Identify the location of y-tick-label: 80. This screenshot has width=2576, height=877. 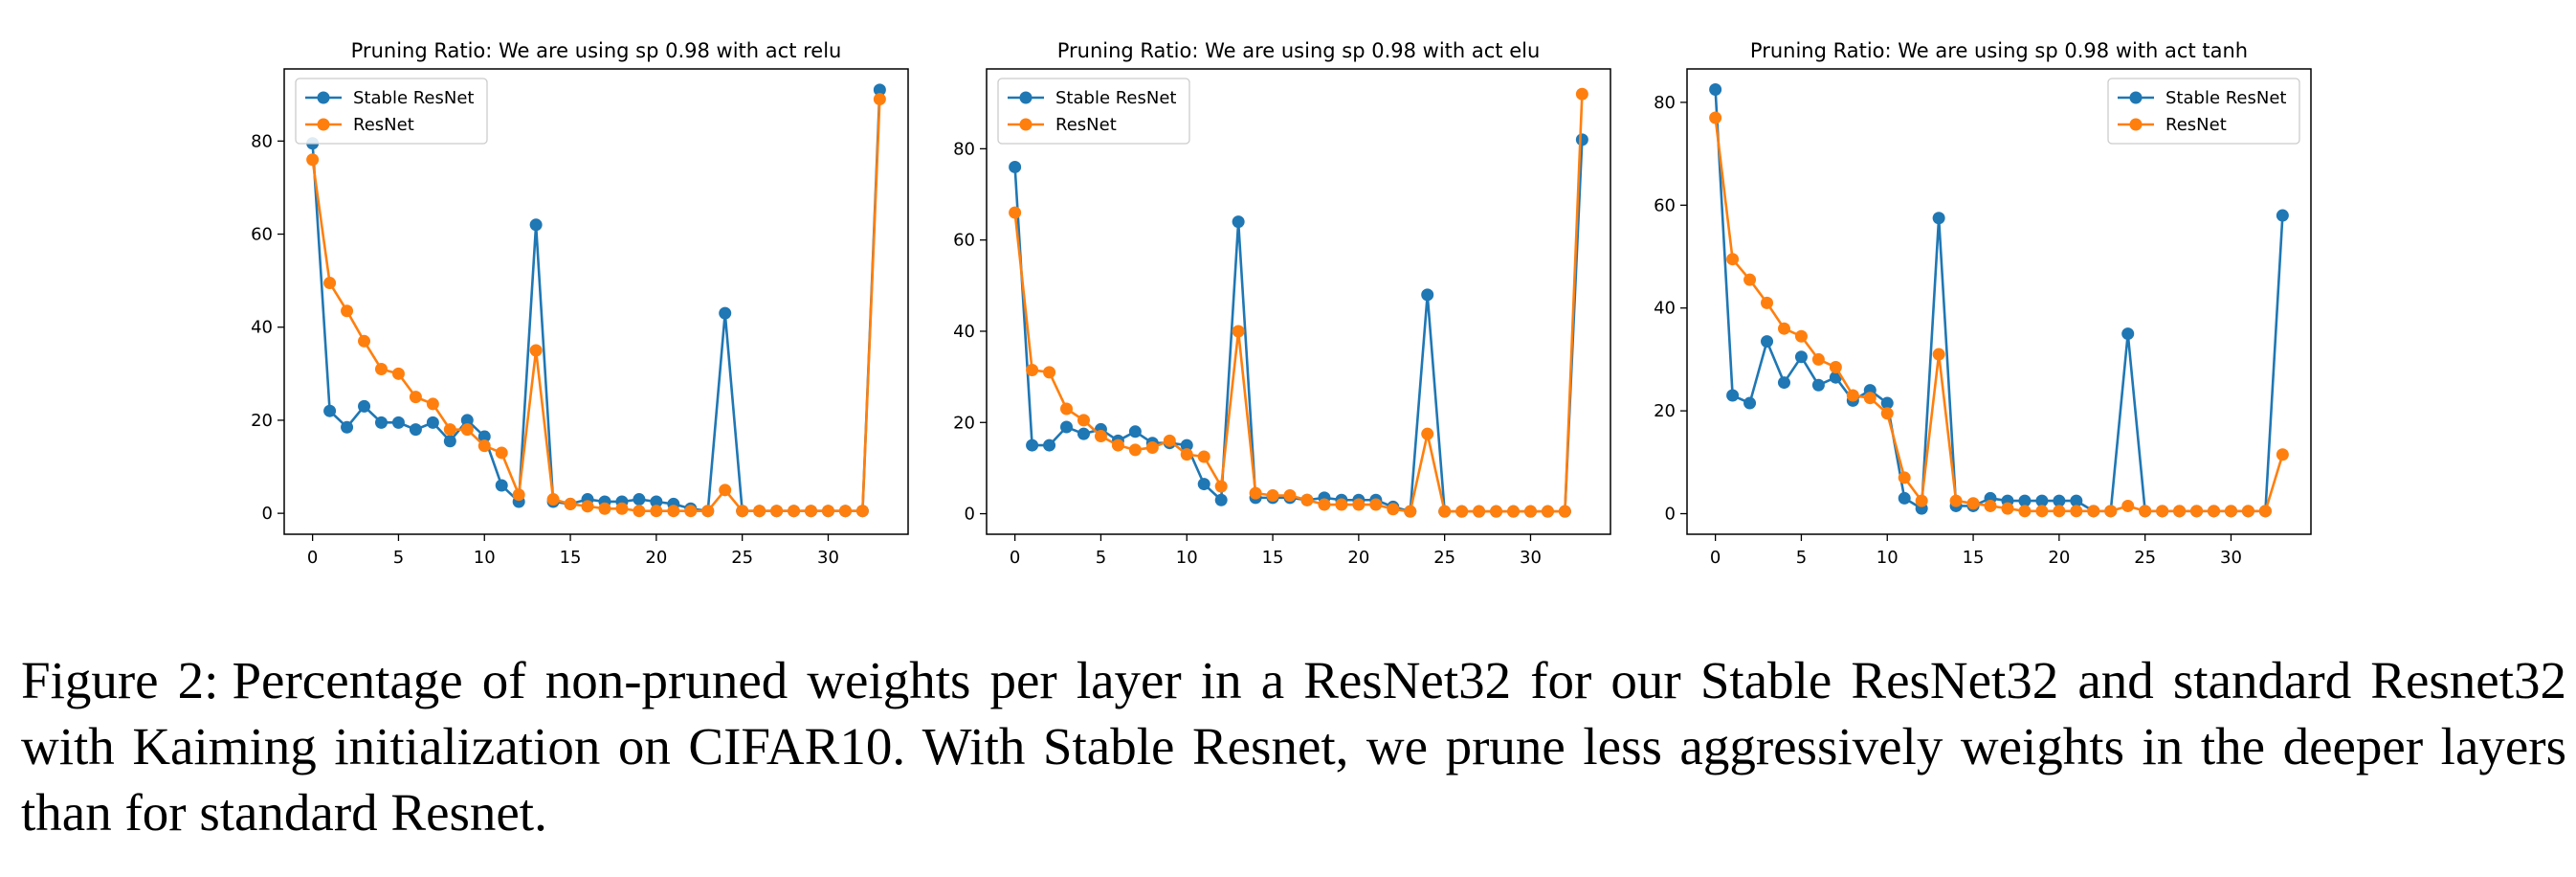
(964, 149).